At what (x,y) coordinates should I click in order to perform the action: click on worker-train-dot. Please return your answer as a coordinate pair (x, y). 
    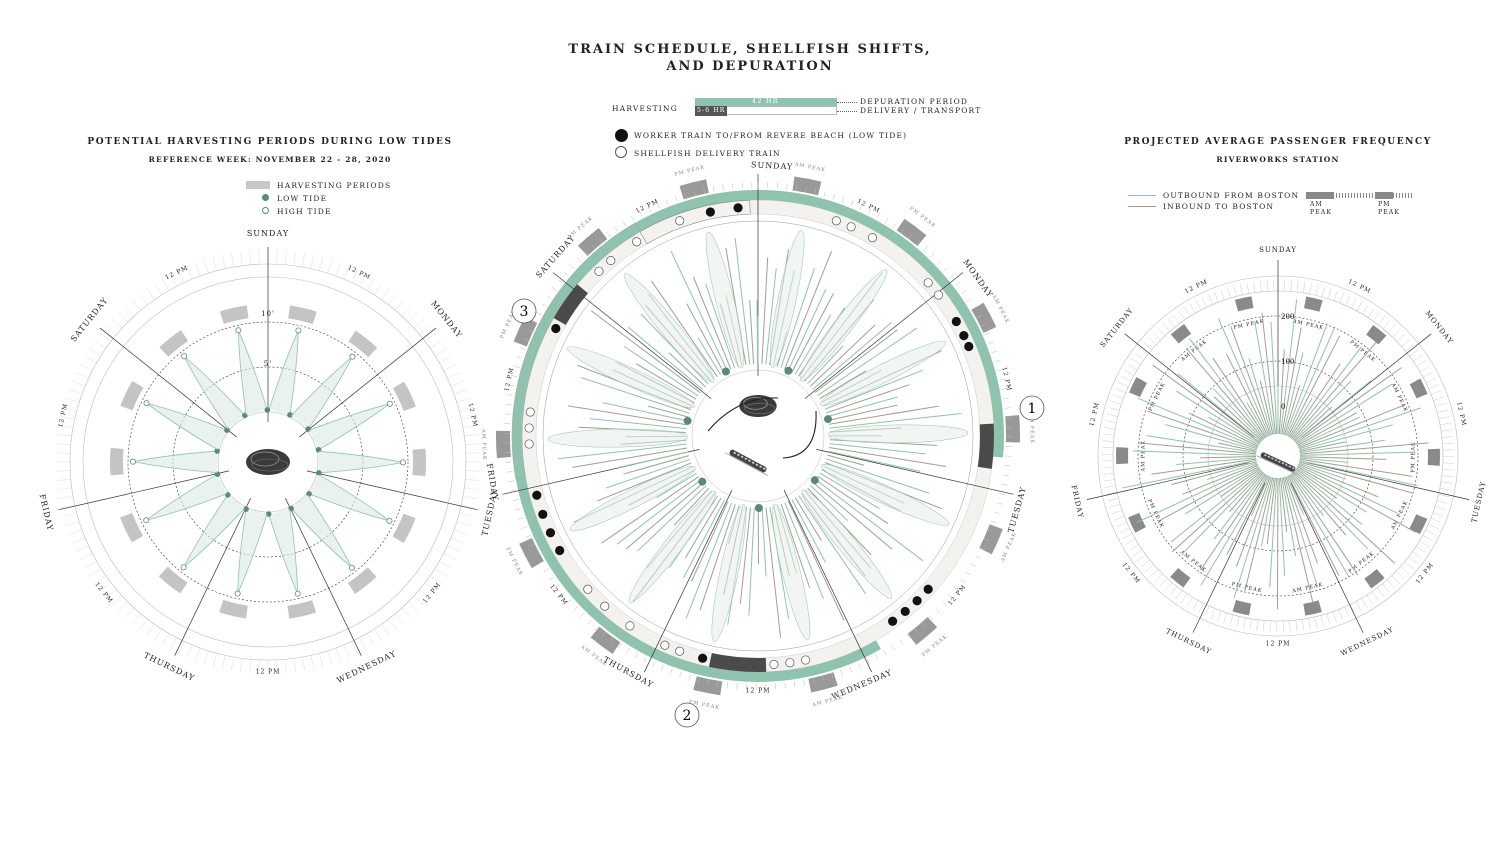
    Looking at the image, I should click on (893, 621).